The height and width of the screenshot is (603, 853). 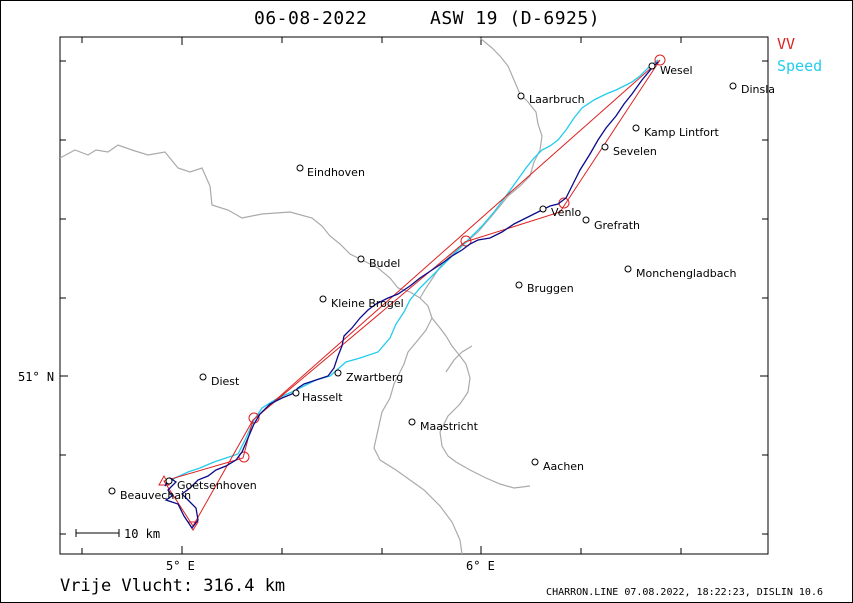 What do you see at coordinates (563, 466) in the screenshot?
I see `place-label: Aachen` at bounding box center [563, 466].